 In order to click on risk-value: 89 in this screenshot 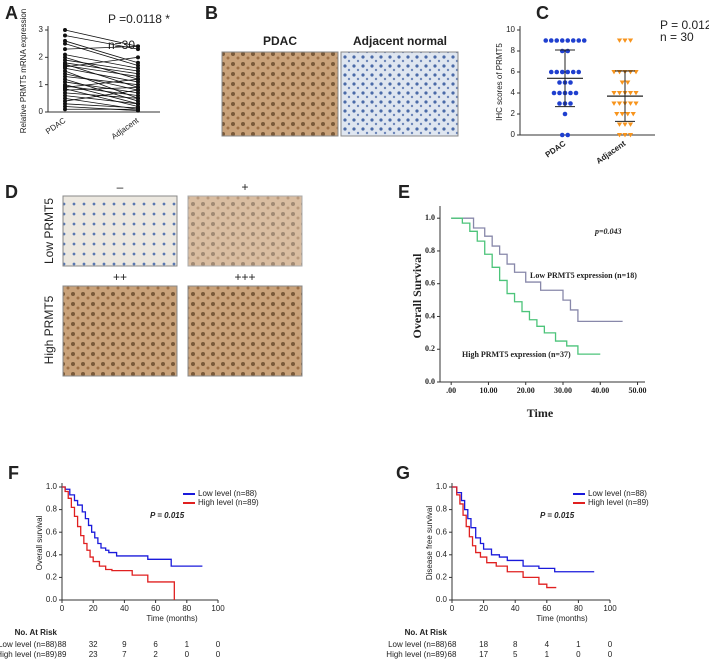, I will do `click(62, 654)`.